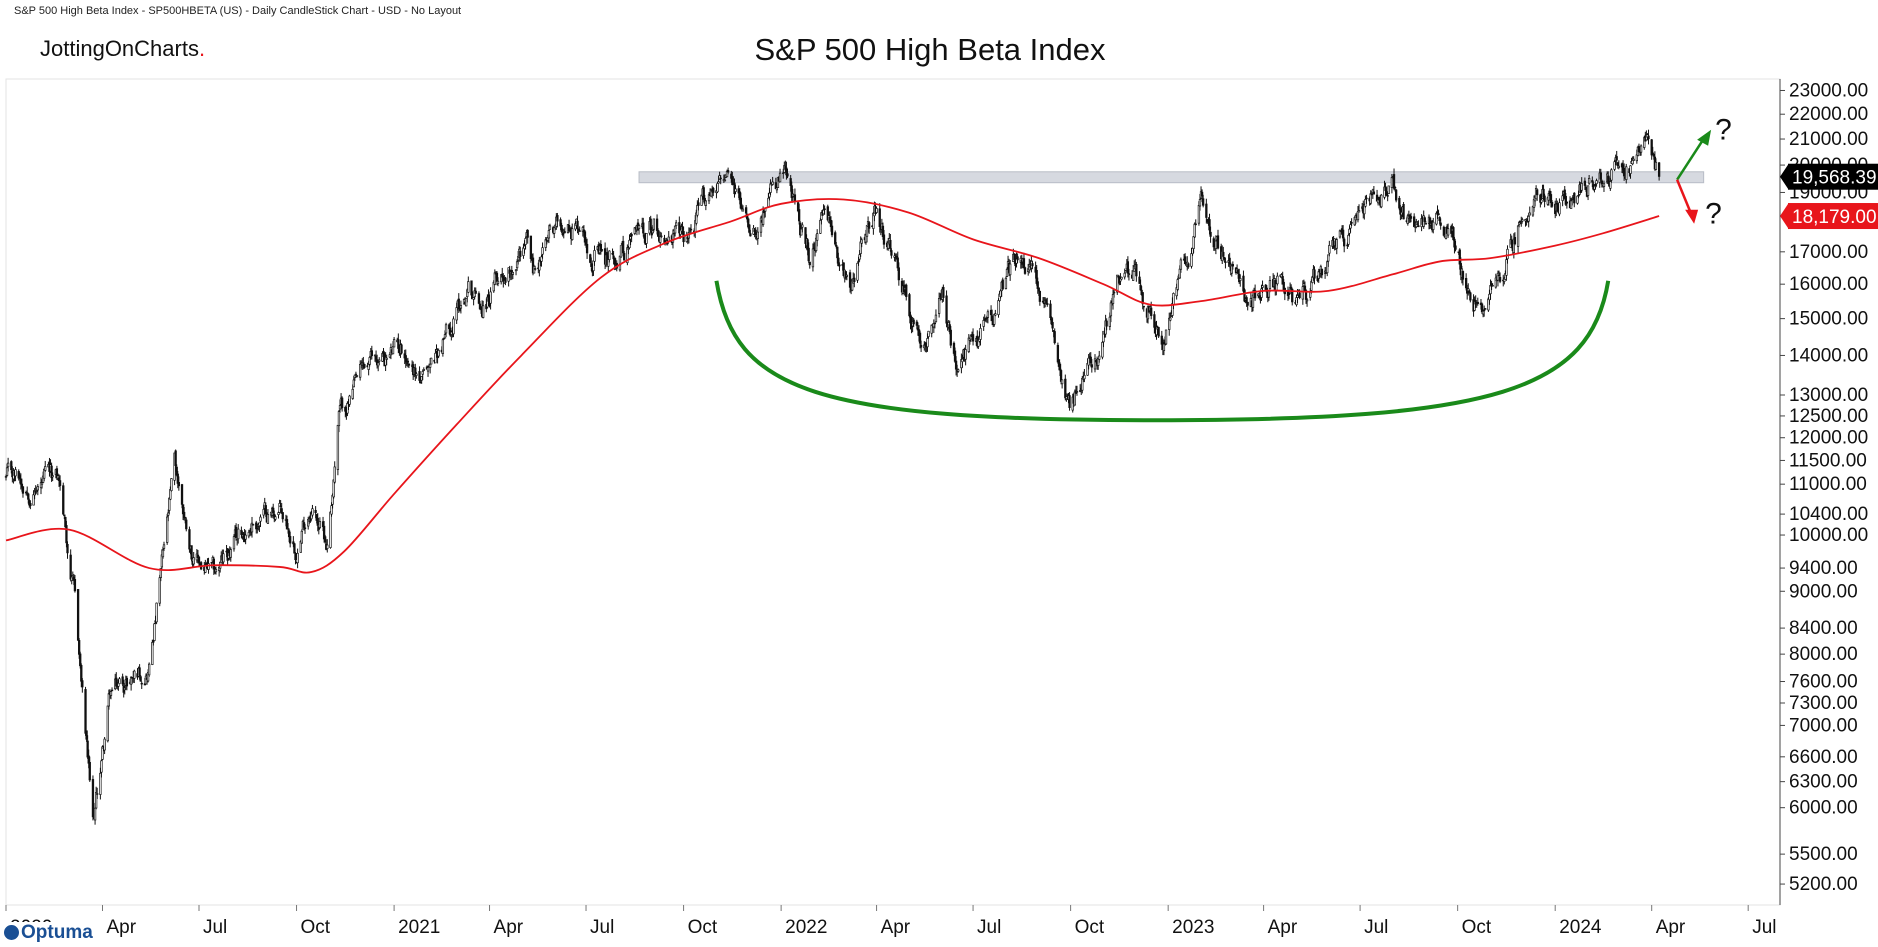 The height and width of the screenshot is (947, 1878). I want to click on optuma-logo-icon, so click(11, 932).